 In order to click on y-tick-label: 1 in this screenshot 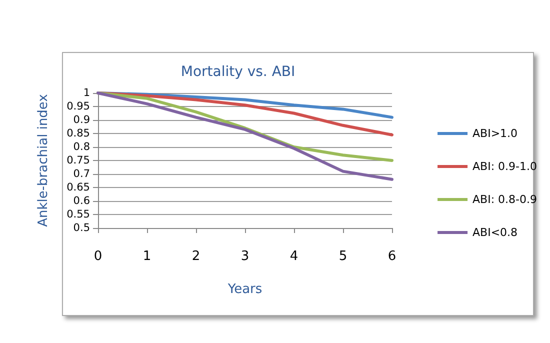, I will do `click(86, 93)`.